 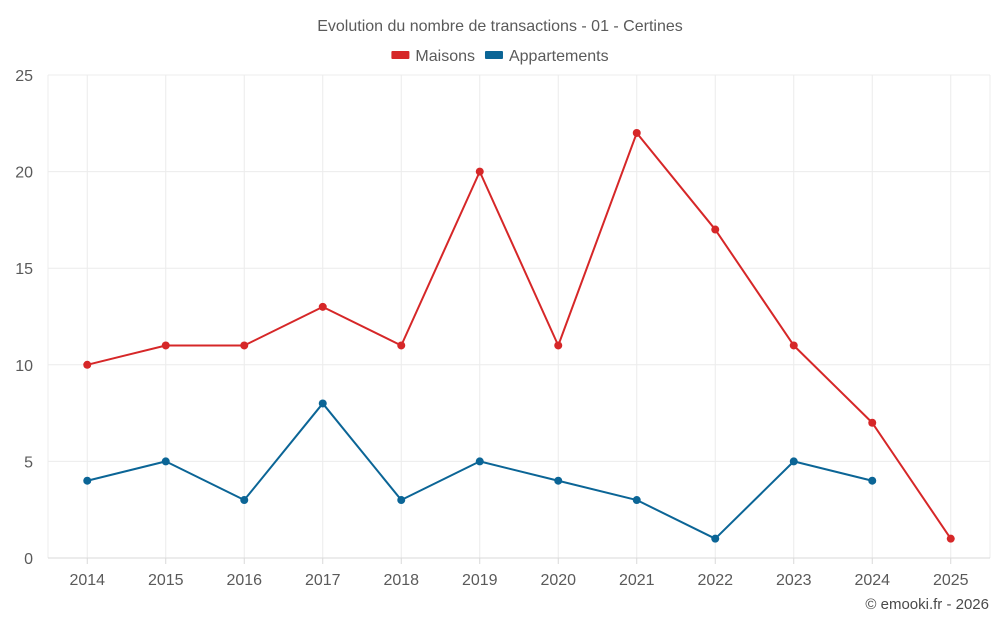 I want to click on x-tick-label: 2017, so click(x=323, y=580).